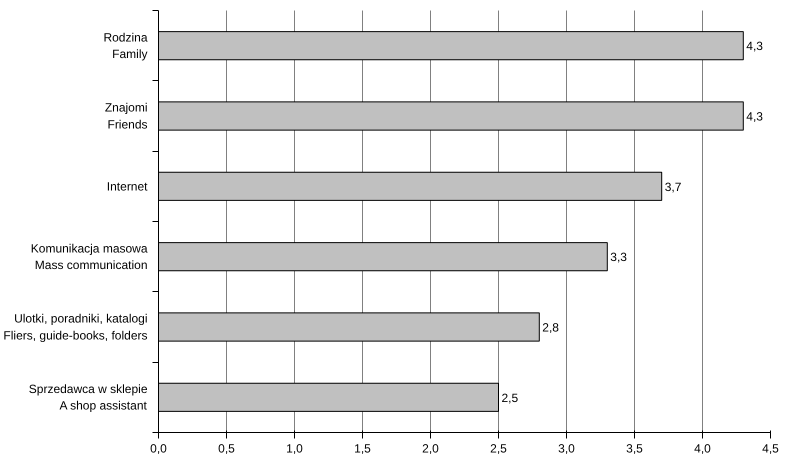  What do you see at coordinates (551, 327) in the screenshot?
I see `data-label: 2,8` at bounding box center [551, 327].